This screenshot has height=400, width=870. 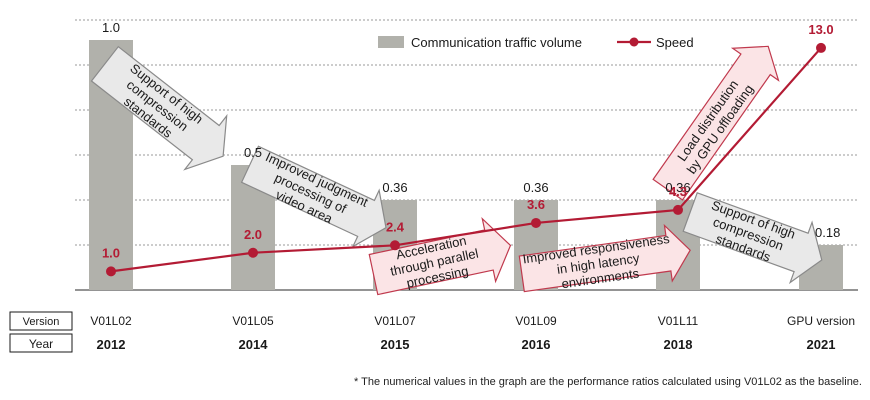 What do you see at coordinates (395, 226) in the screenshot?
I see `speed-value-label: 2.4` at bounding box center [395, 226].